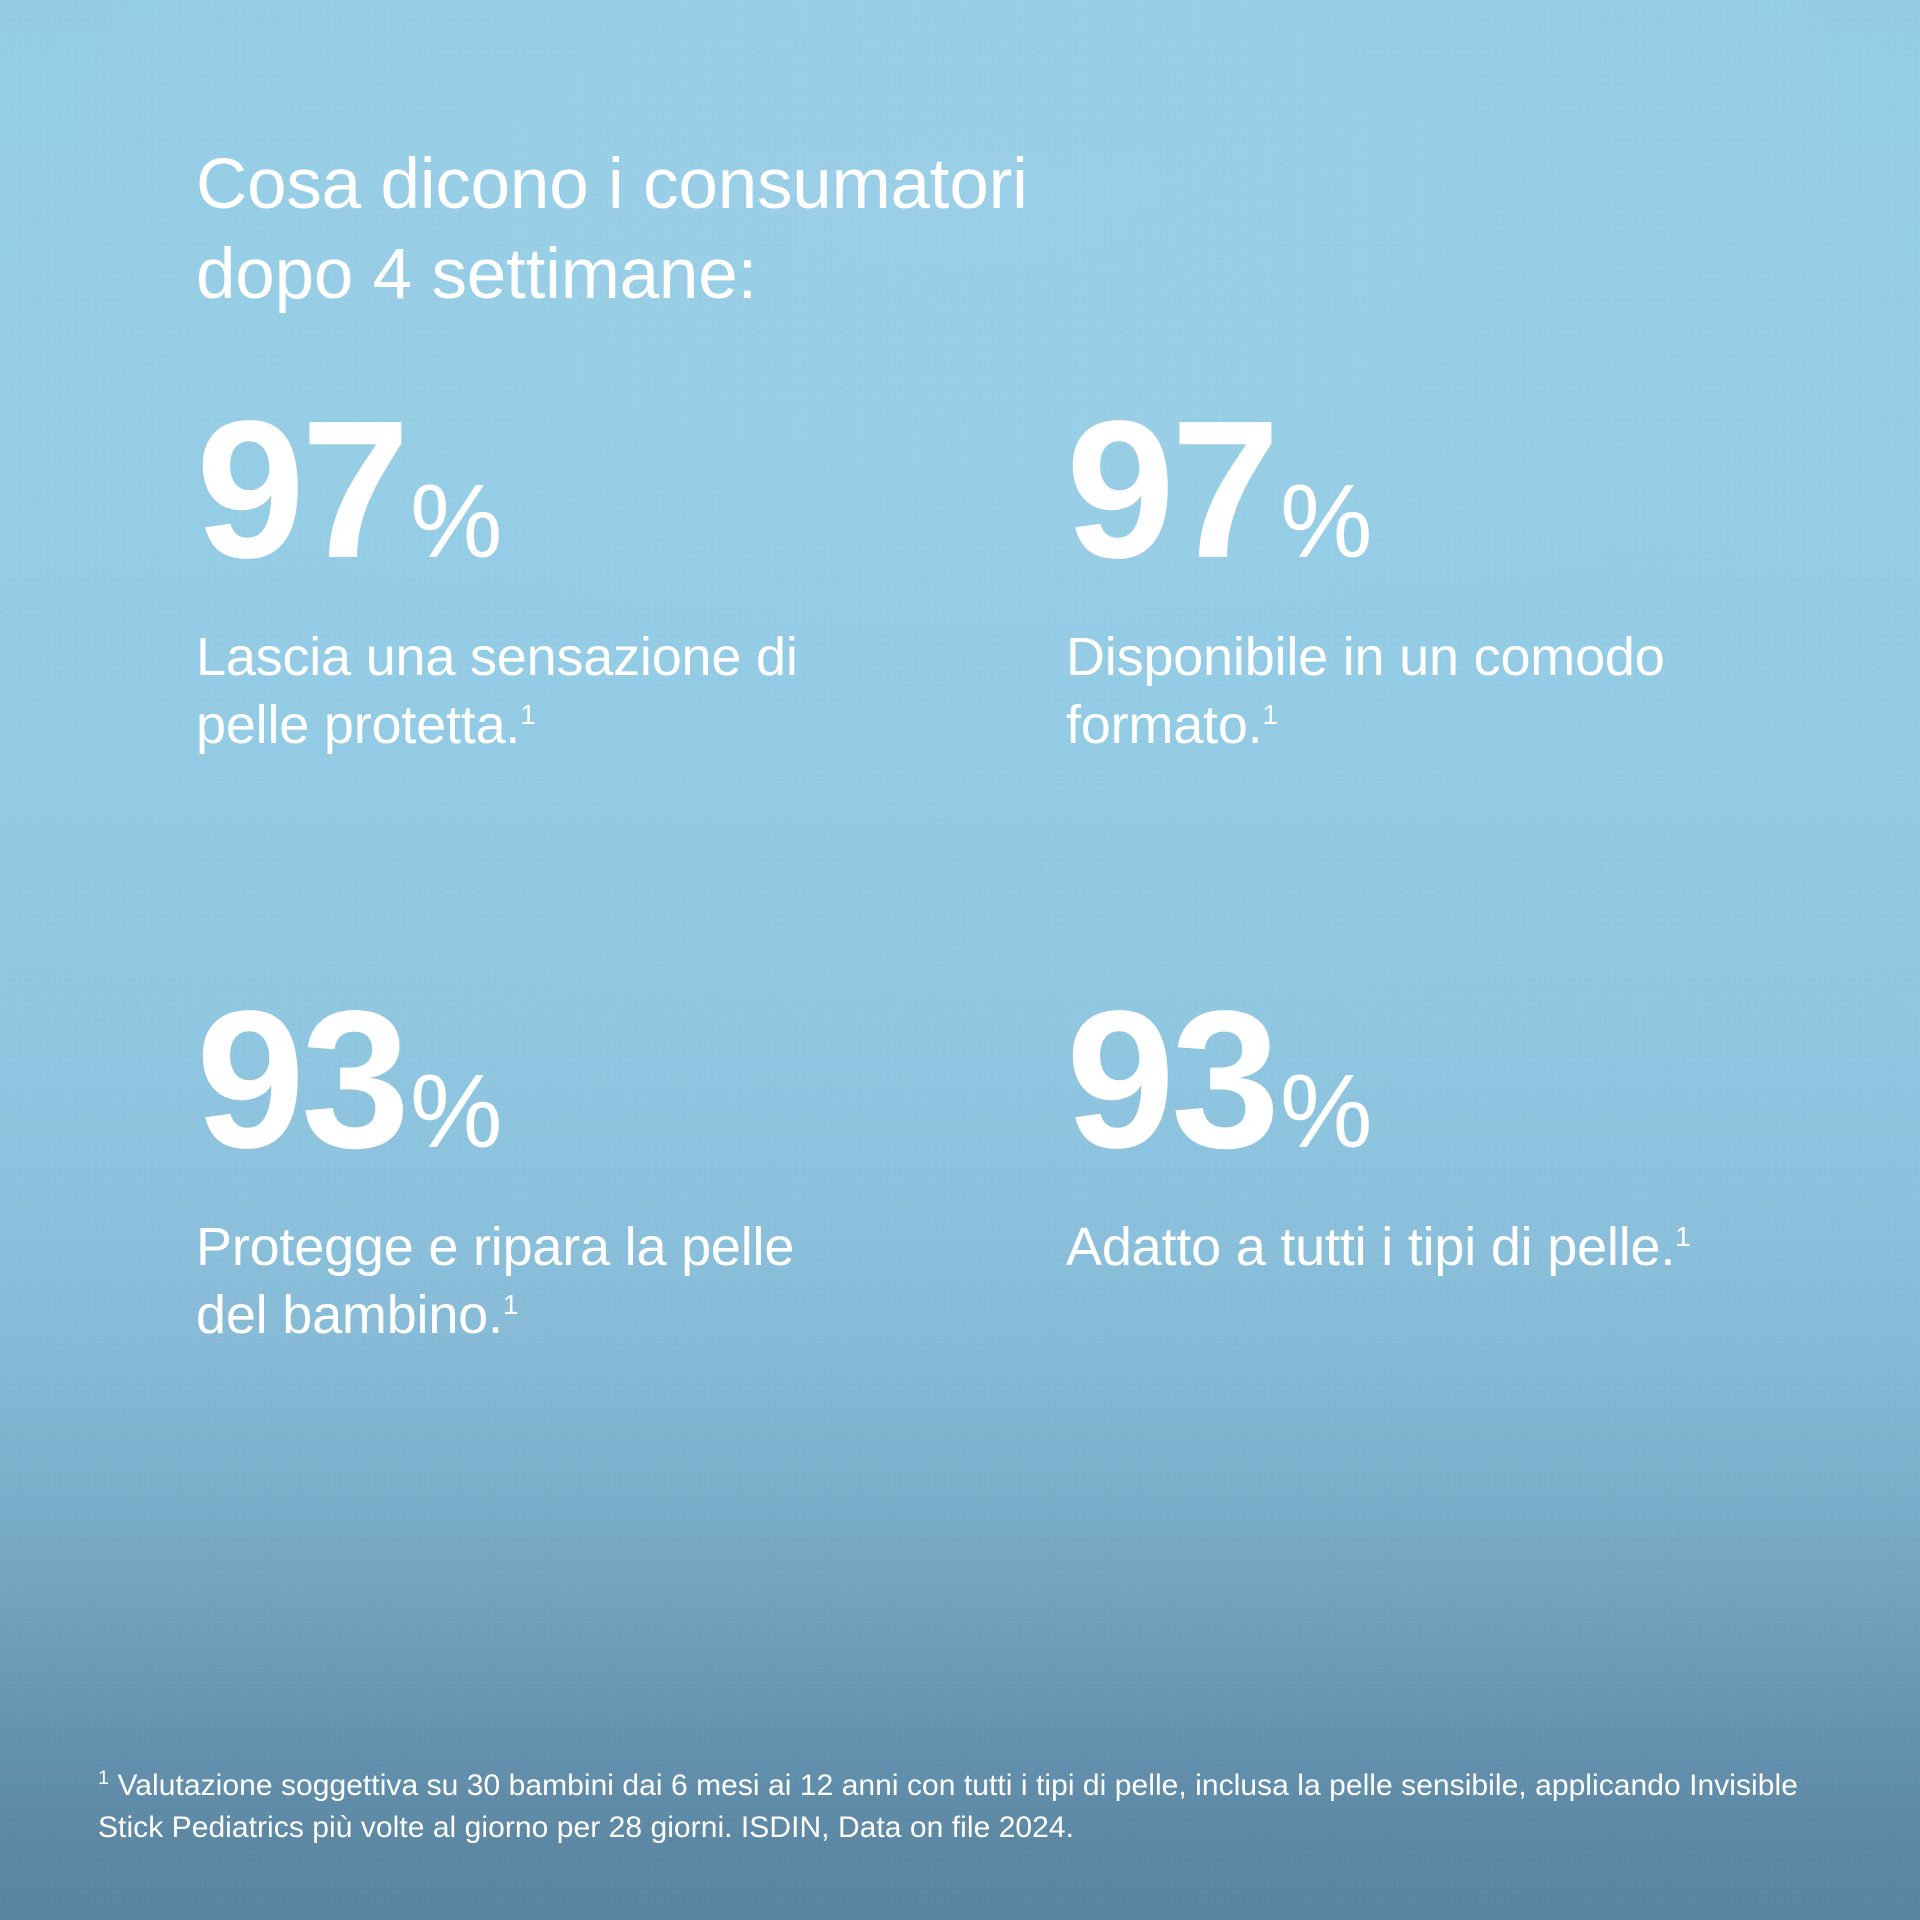 Image resolution: width=1920 pixels, height=1920 pixels. I want to click on stat-label-text: Lascia una sensazione di pelle protetta., so click(497, 691).